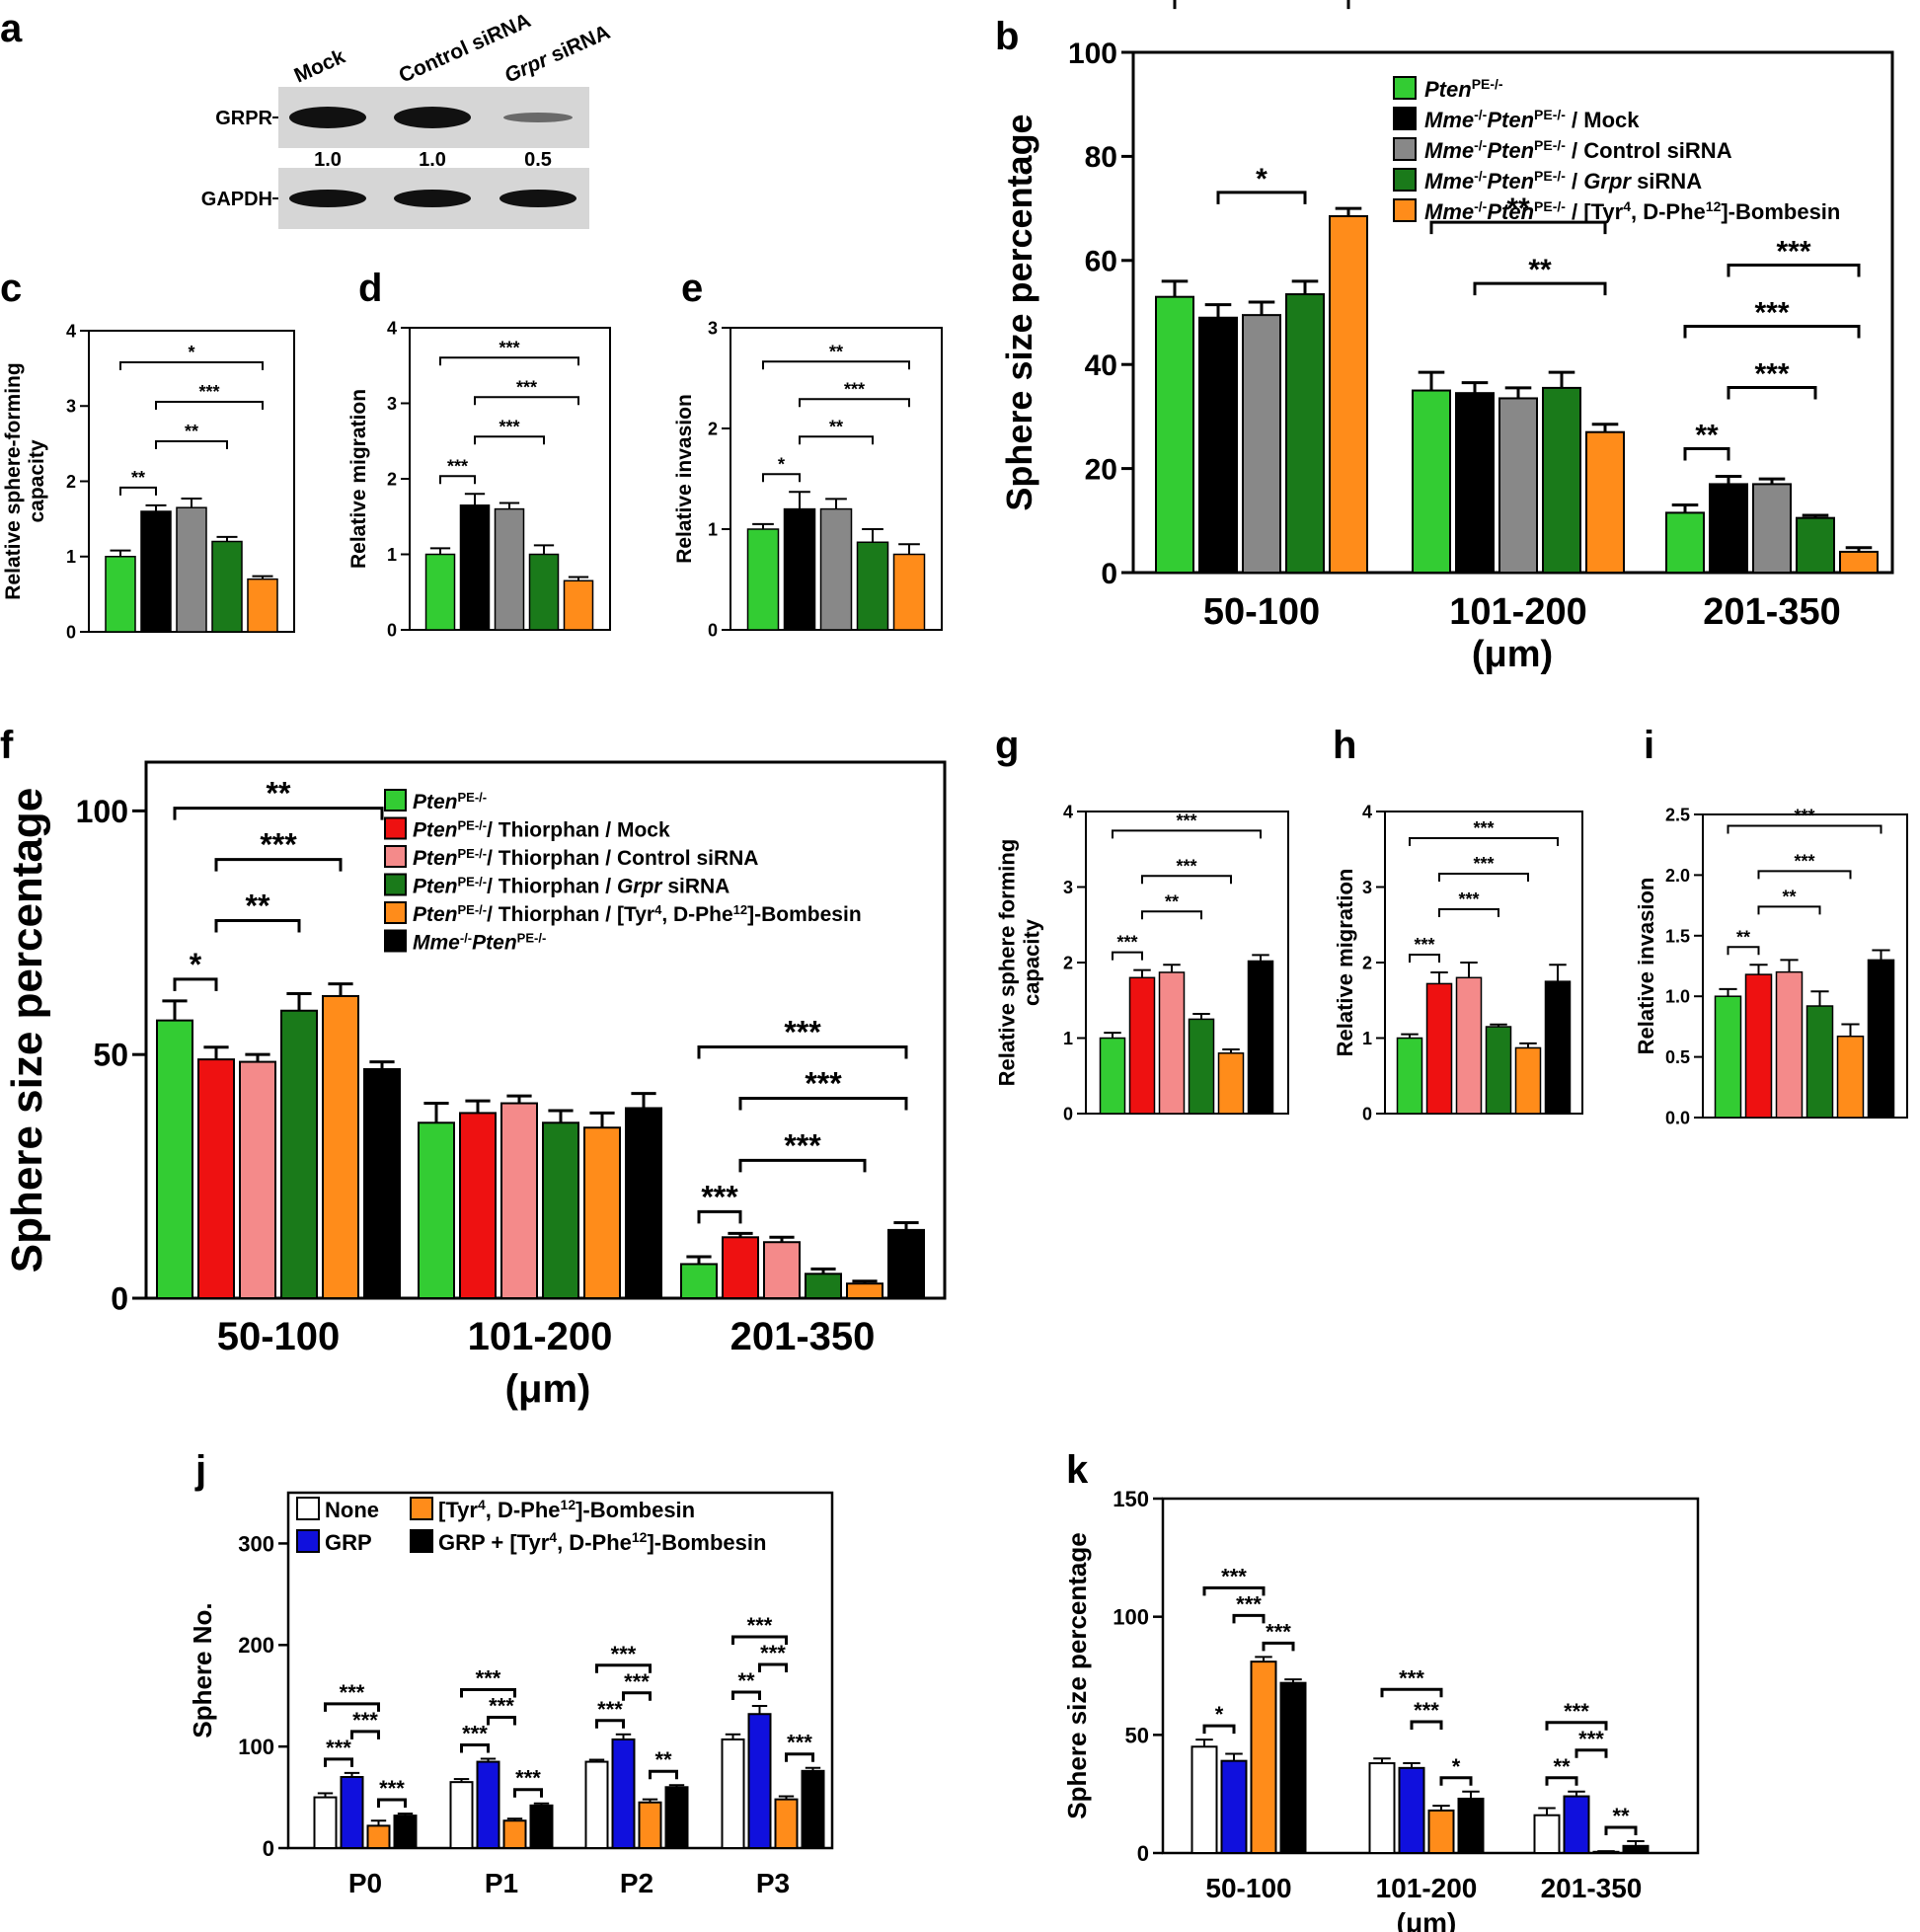 The height and width of the screenshot is (1932, 1920). I want to click on y-axis-label: Sphere No., so click(202, 1670).